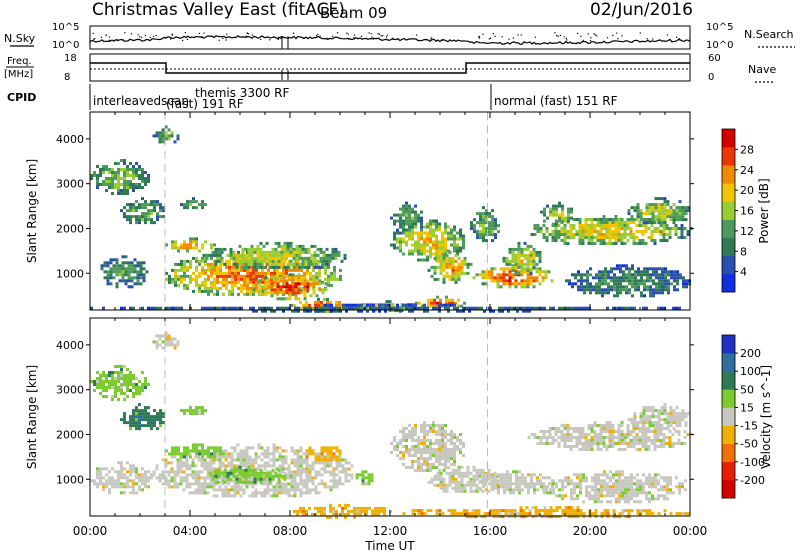 Image resolution: width=800 pixels, height=554 pixels. Describe the element at coordinates (32, 211) in the screenshot. I see `power-ylabel: Slant Range [km]` at that location.